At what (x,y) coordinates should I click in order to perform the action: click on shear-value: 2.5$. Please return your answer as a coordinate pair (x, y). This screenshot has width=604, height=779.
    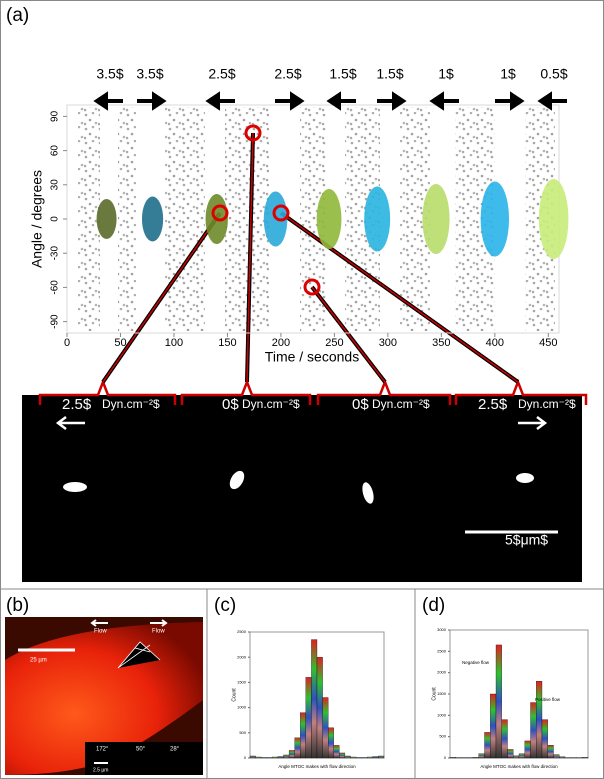
    Looking at the image, I should click on (493, 404).